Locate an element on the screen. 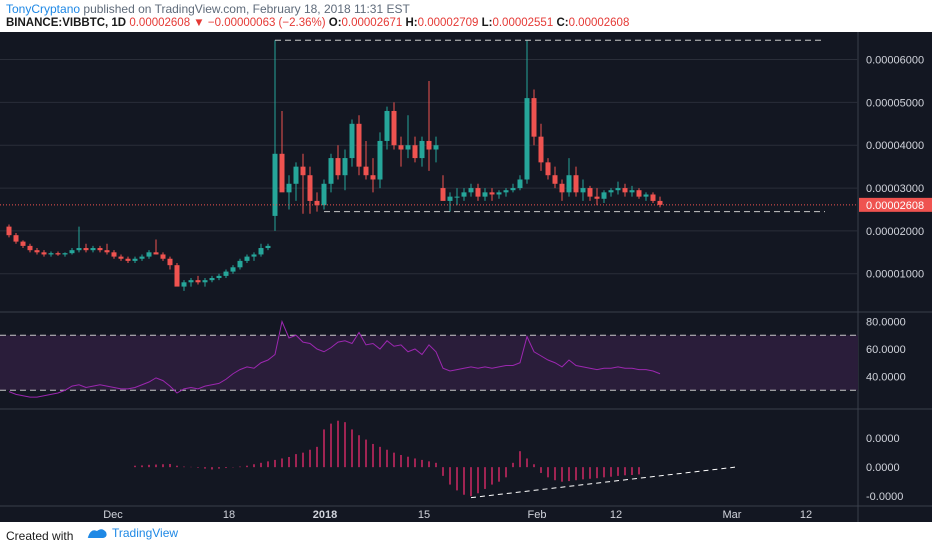 The image size is (932, 550). time-tick-label: Feb is located at coordinates (537, 515).